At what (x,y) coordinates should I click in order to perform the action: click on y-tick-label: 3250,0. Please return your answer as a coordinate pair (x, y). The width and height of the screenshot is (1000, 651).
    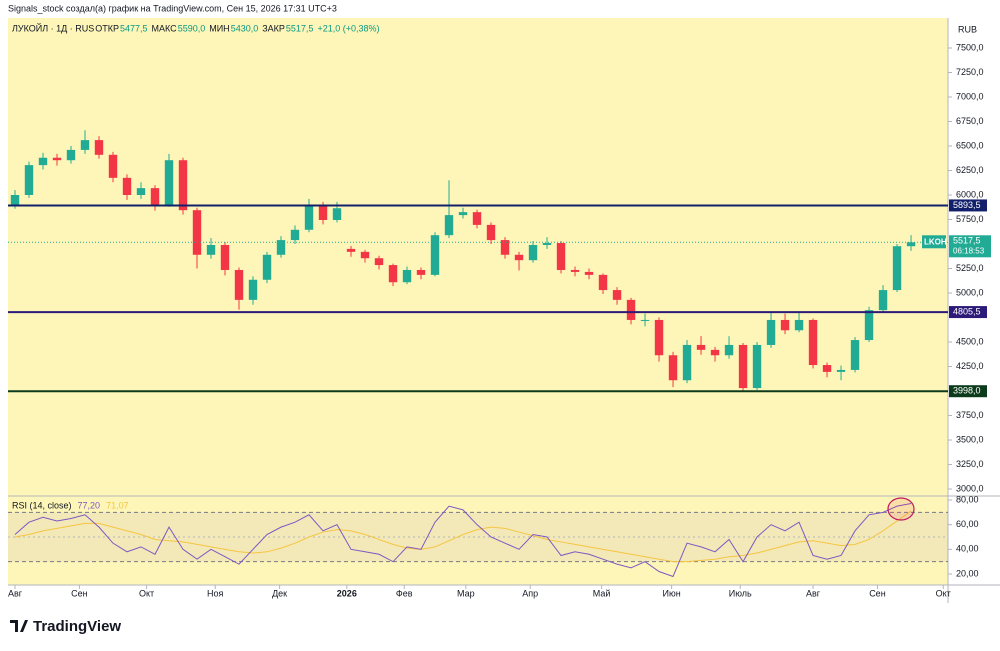
    Looking at the image, I should click on (970, 464).